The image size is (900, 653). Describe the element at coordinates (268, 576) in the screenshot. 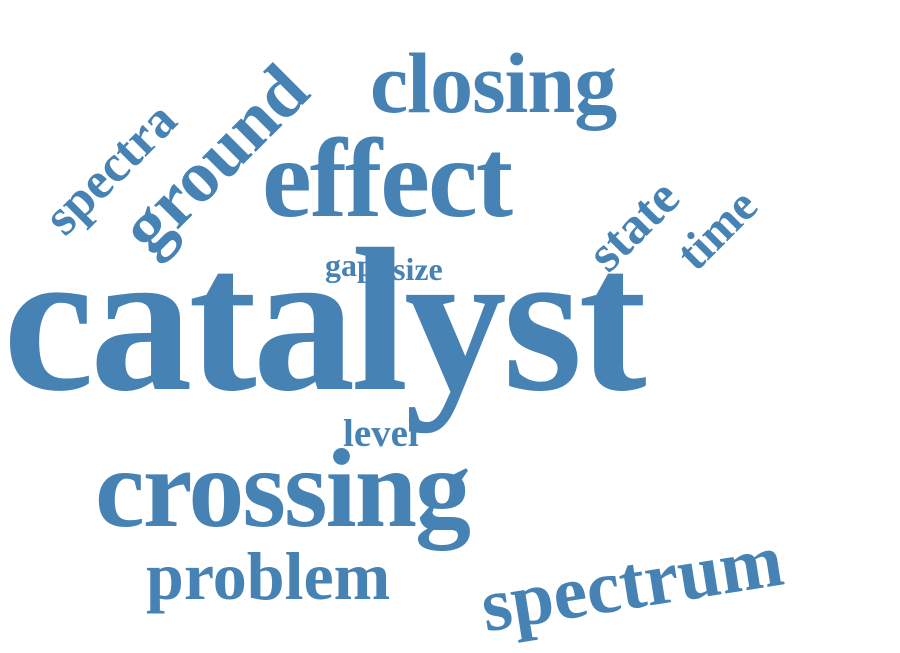

I see `word-problem: problem` at that location.